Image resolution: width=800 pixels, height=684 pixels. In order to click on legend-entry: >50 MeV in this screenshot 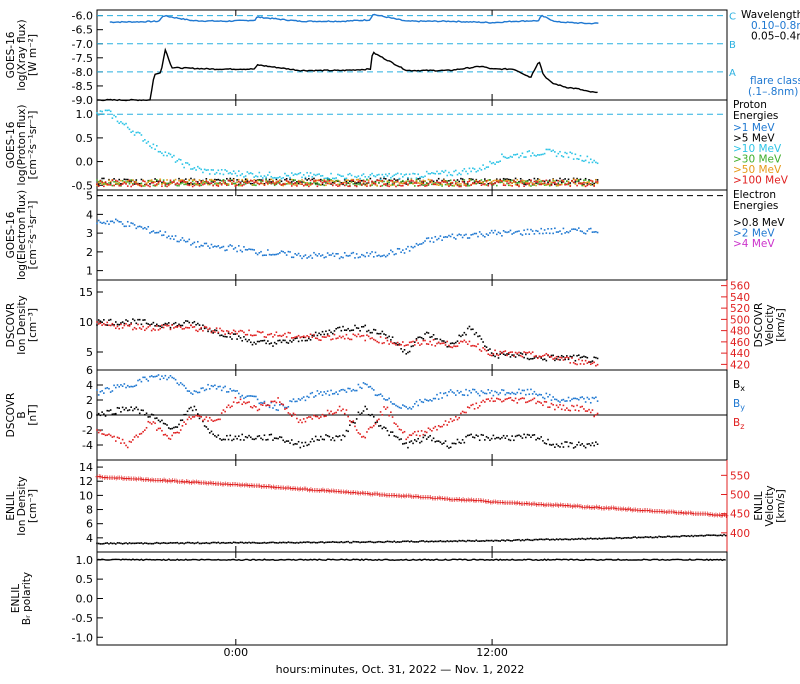, I will do `click(757, 170)`.